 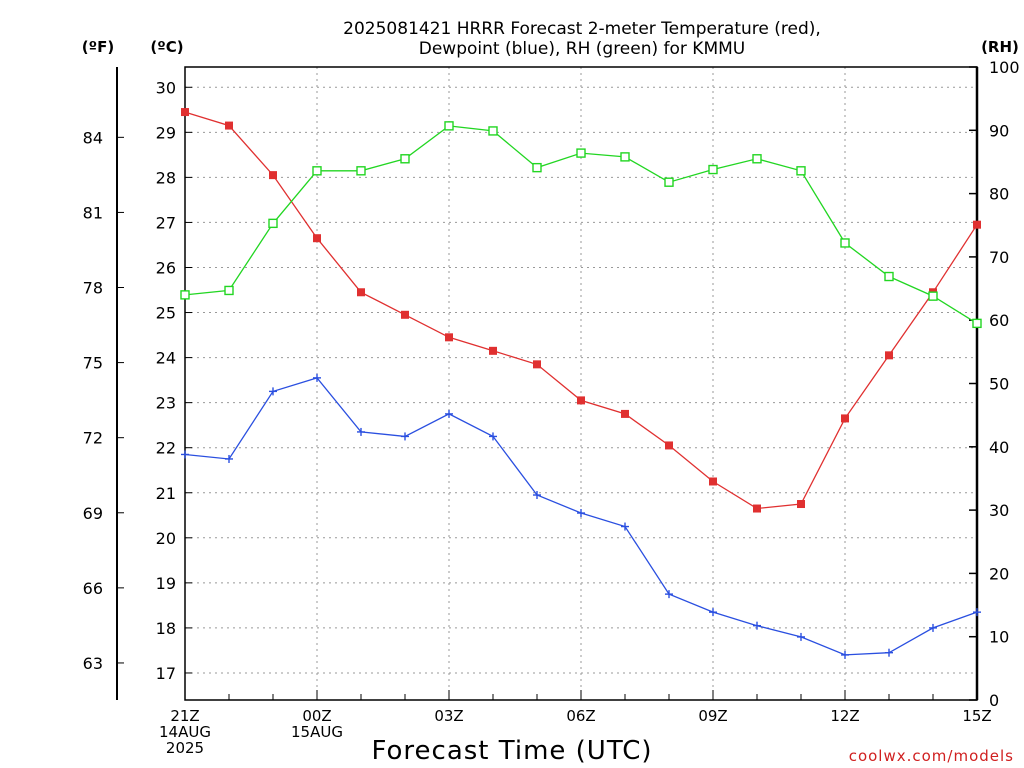 I want to click on fahrenheit-tick-label: 84, so click(x=93, y=137).